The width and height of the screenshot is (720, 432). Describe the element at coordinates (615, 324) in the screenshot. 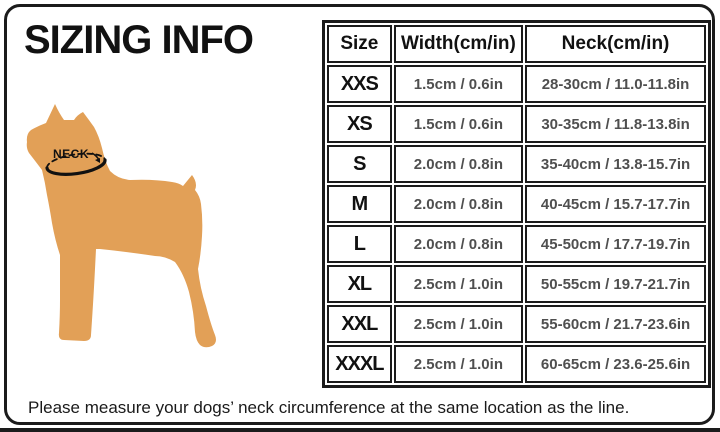

I see `neck-cell: 55-60cm / 21.7-23.6in` at that location.